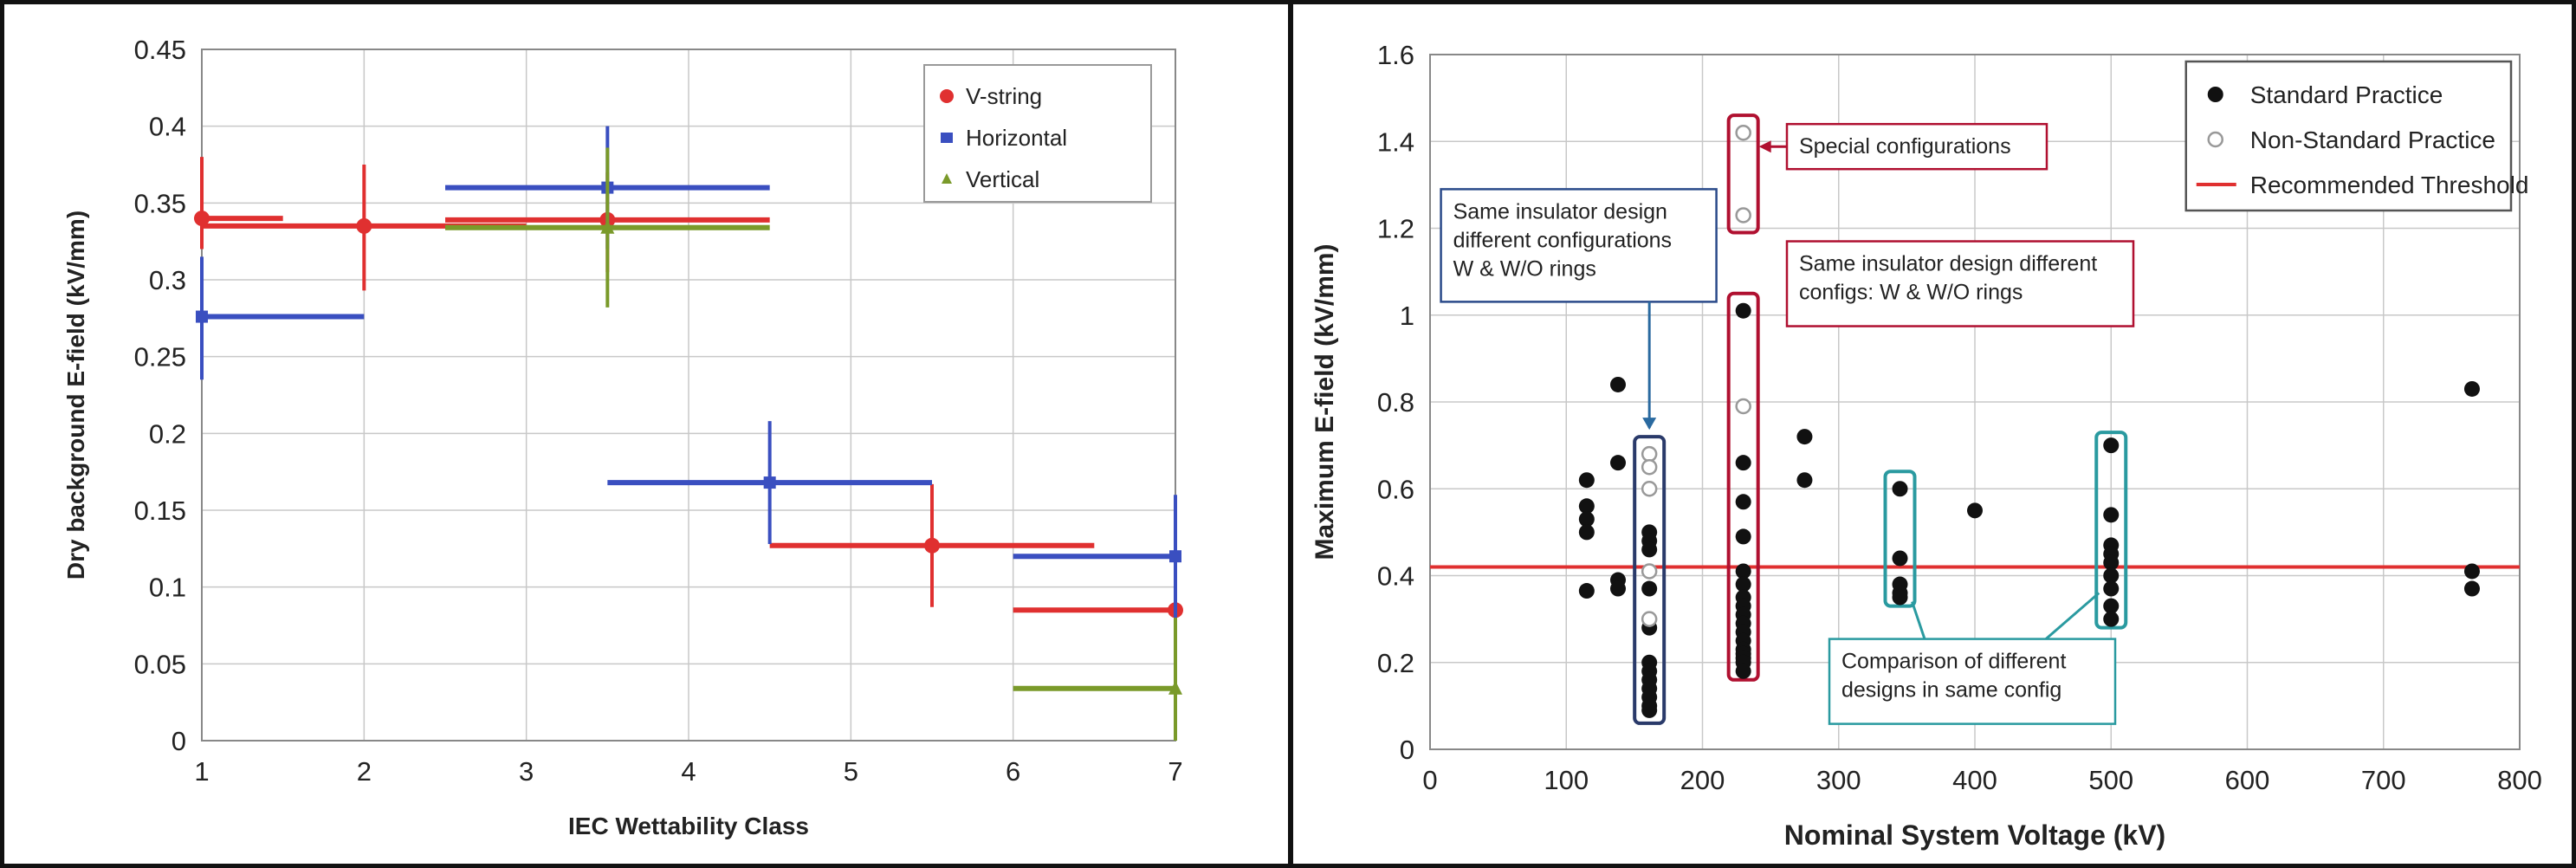 Image resolution: width=2576 pixels, height=868 pixels. What do you see at coordinates (1562, 240) in the screenshot?
I see `callout-text: different configurations` at bounding box center [1562, 240].